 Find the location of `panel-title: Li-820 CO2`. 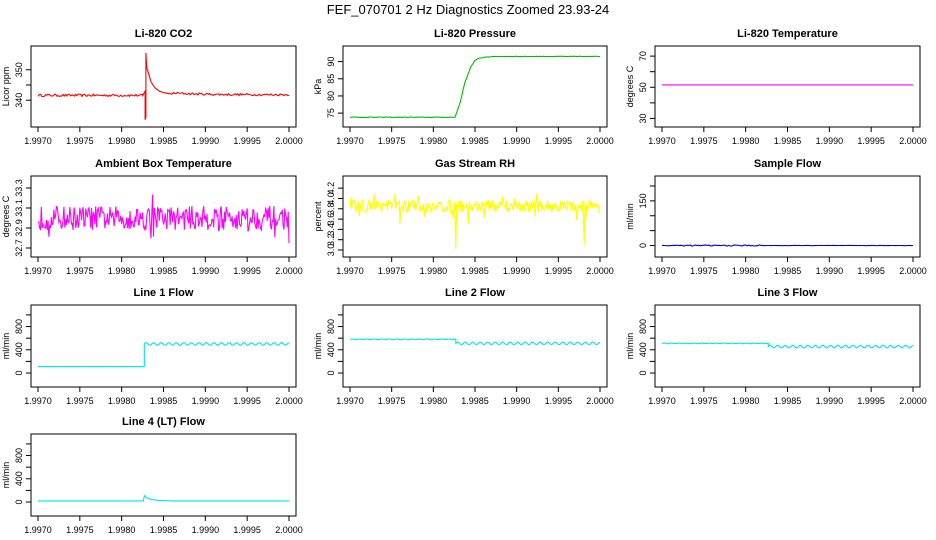

panel-title: Li-820 CO2 is located at coordinates (163, 34).